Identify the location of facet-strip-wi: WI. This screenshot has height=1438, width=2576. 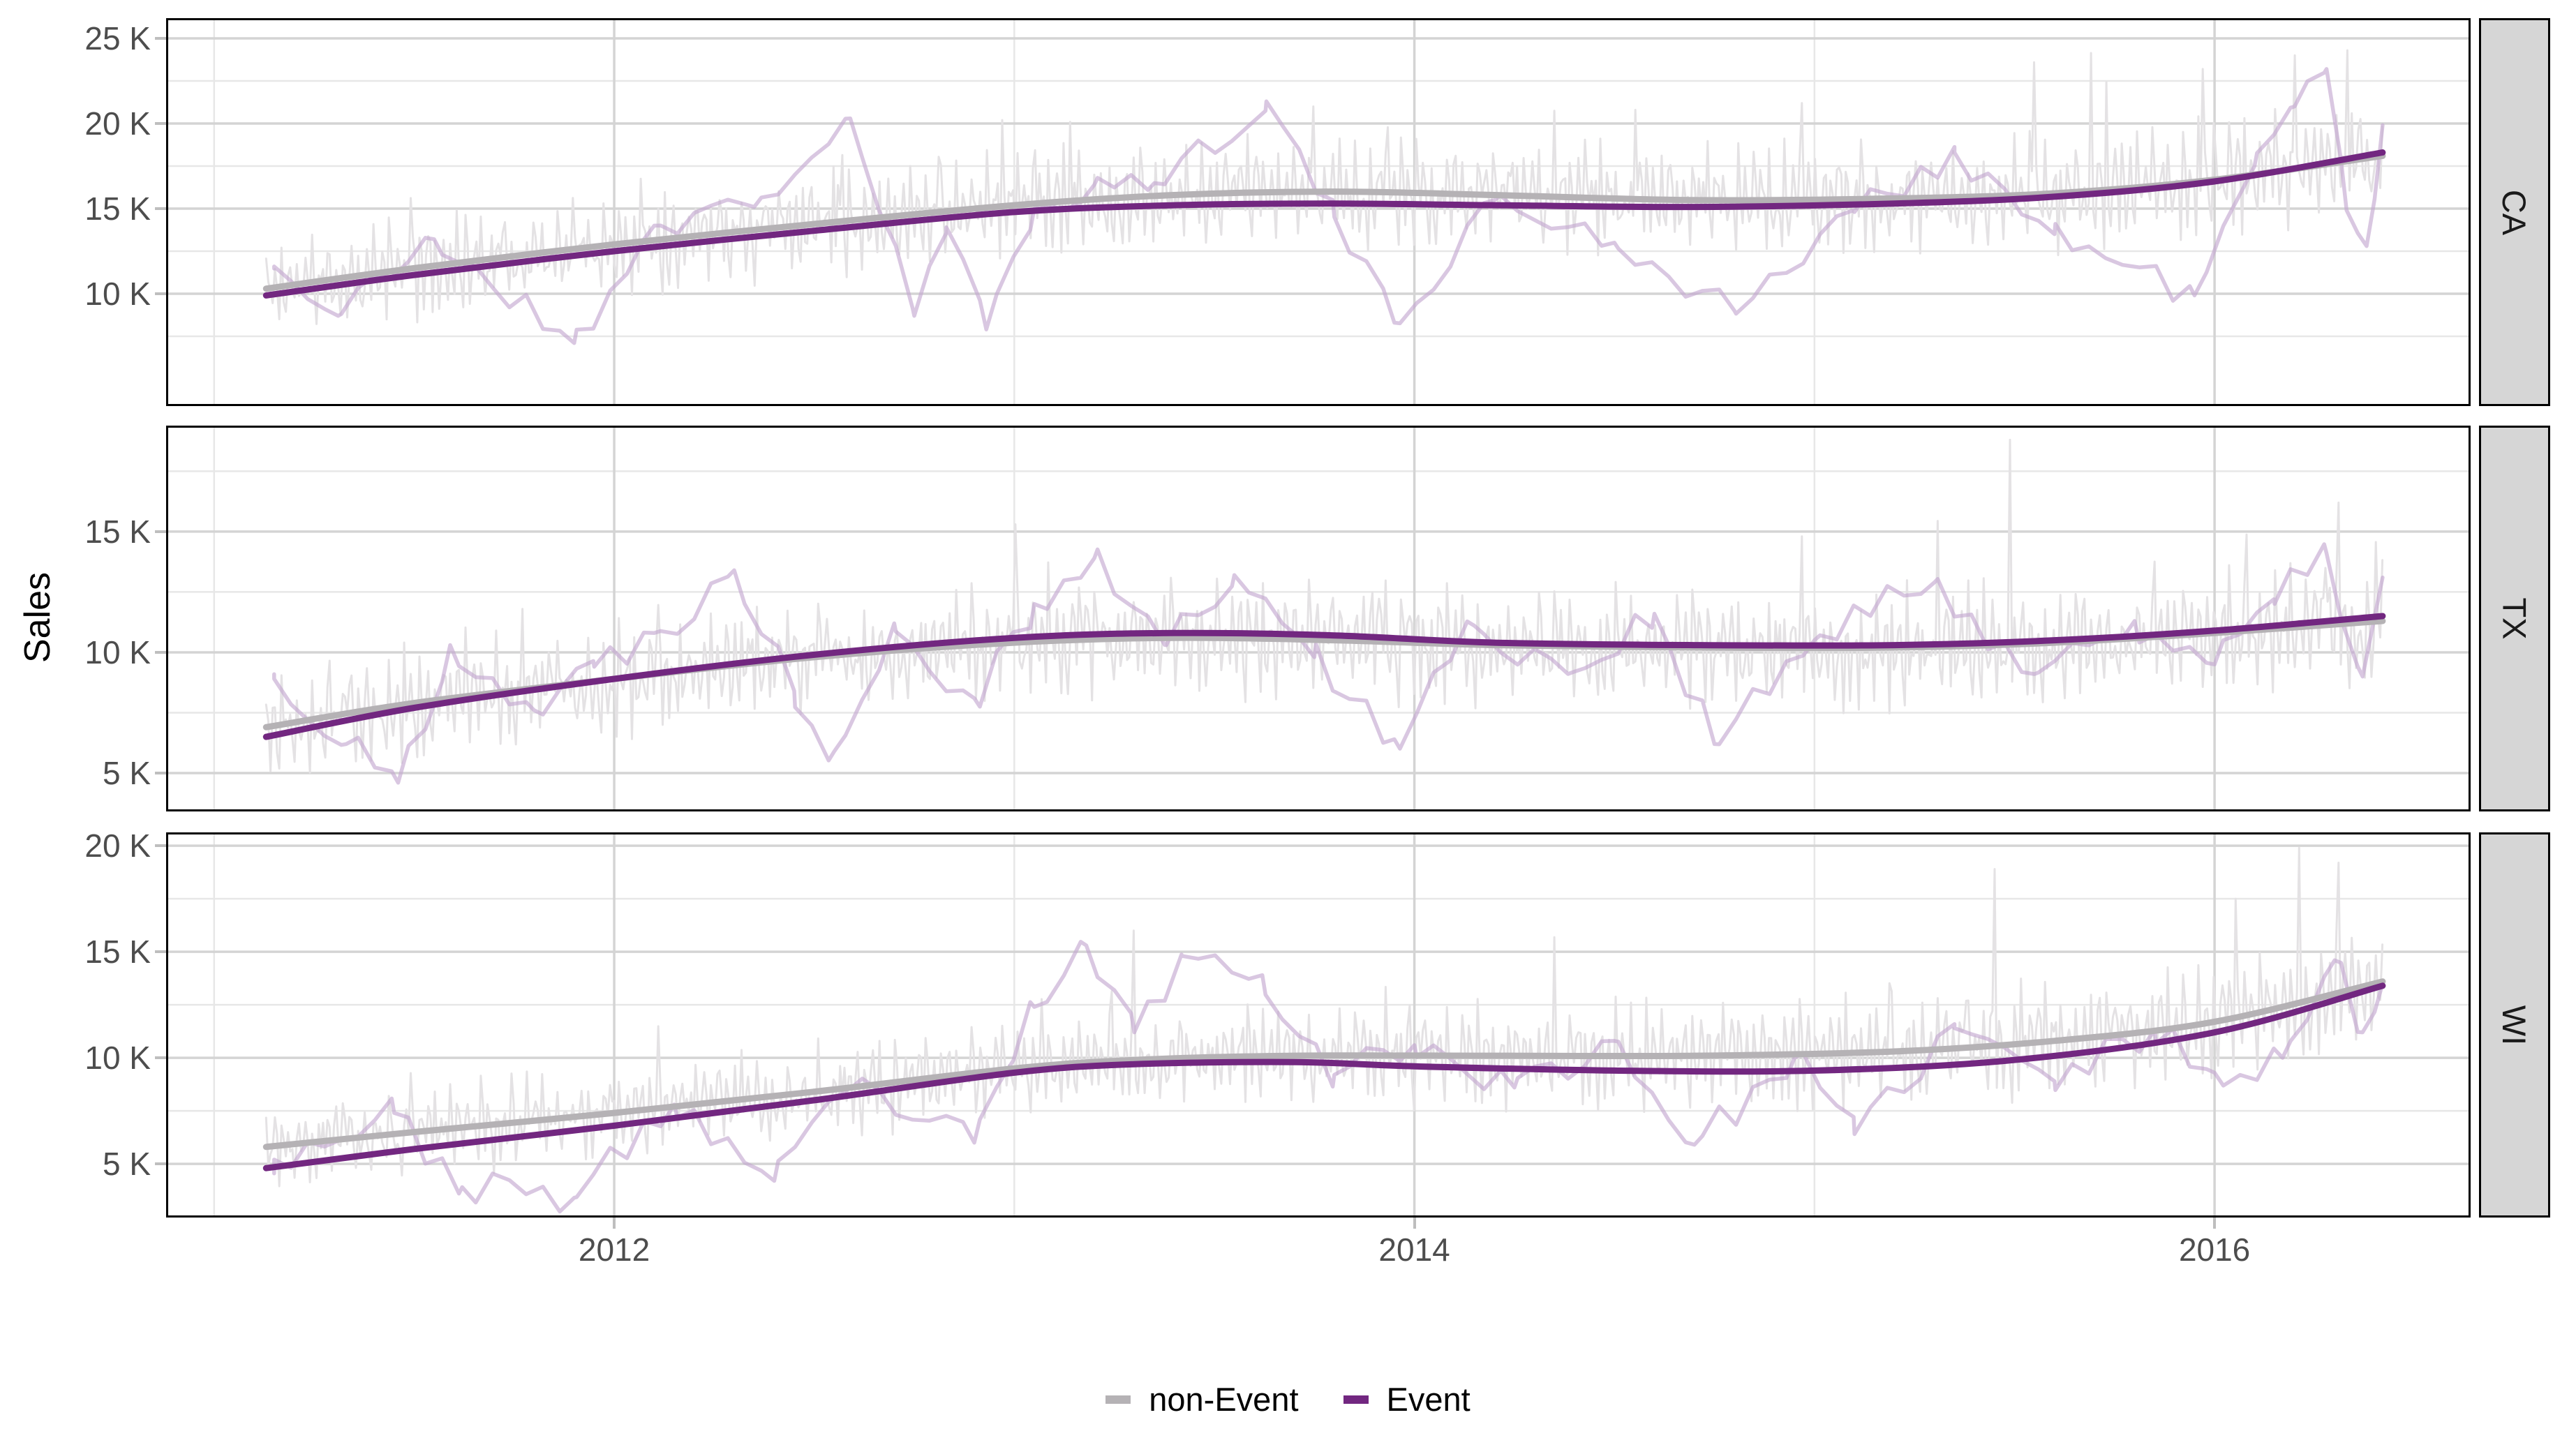
(2514, 1025).